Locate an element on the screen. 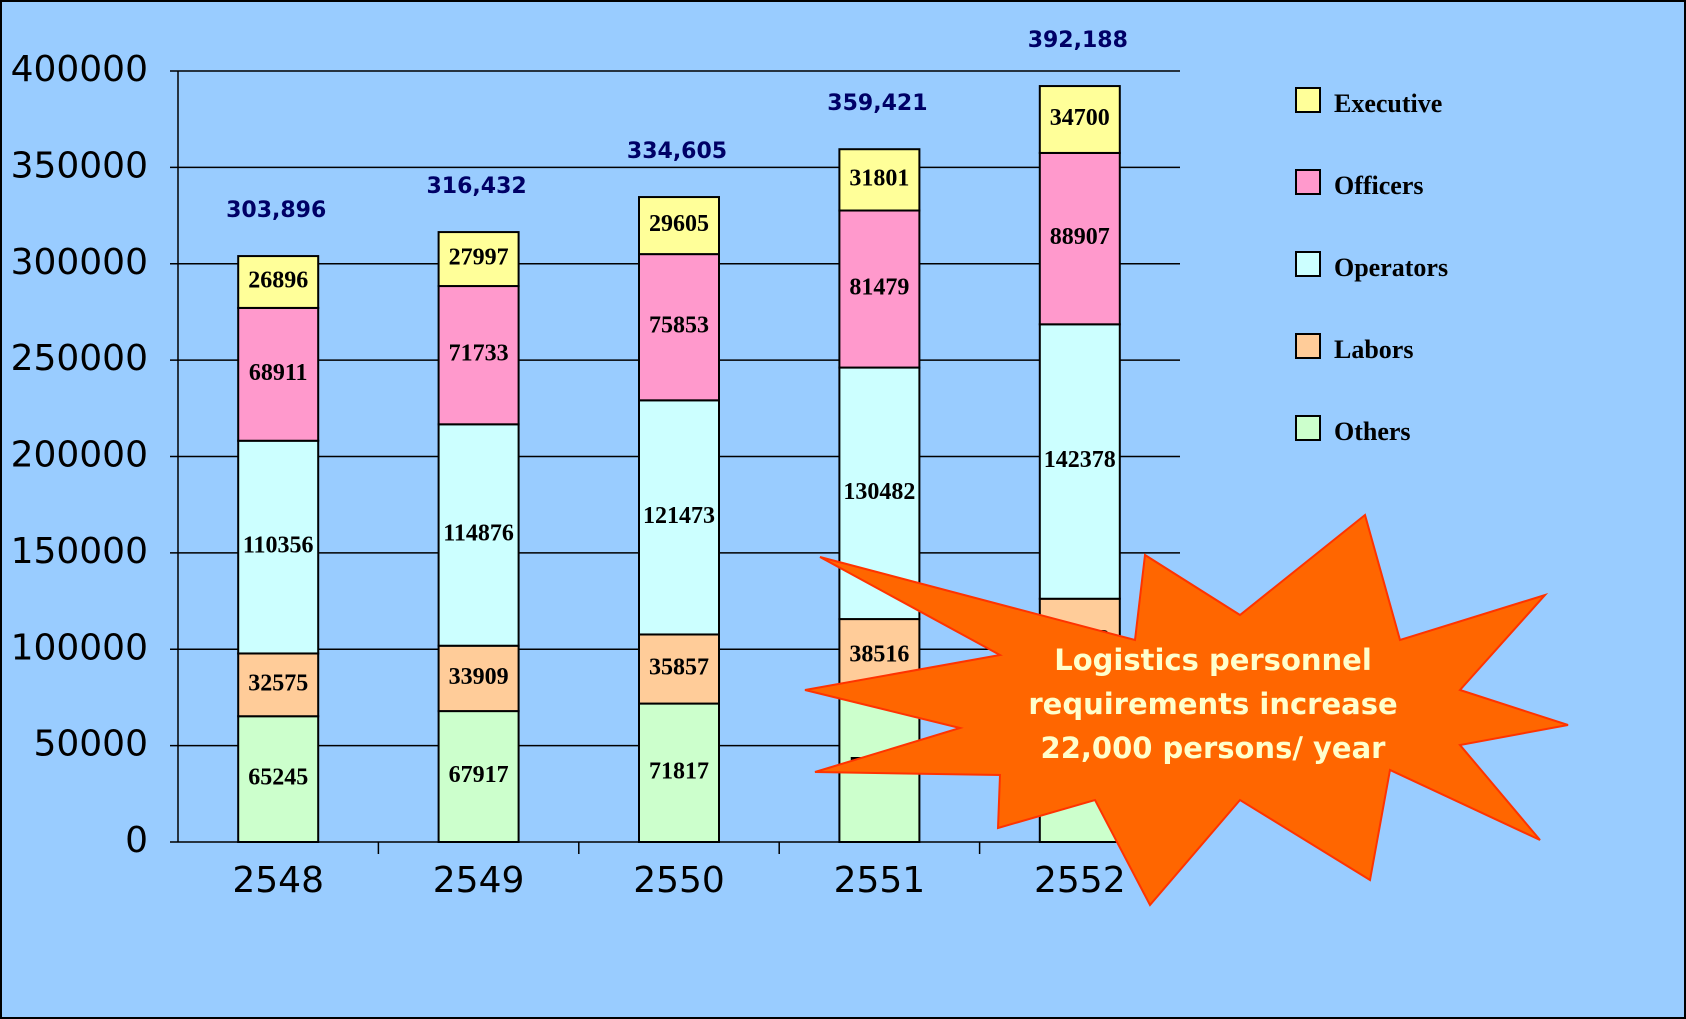  data-label: 65245 is located at coordinates (278, 778).